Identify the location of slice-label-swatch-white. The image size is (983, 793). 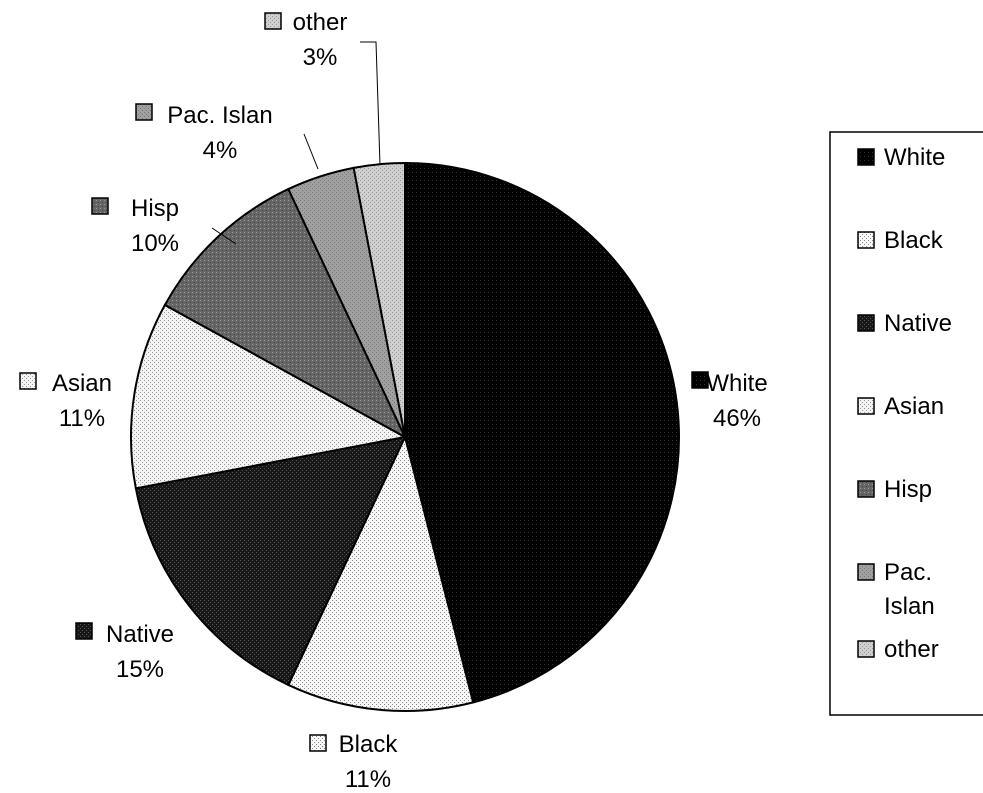
(700, 380).